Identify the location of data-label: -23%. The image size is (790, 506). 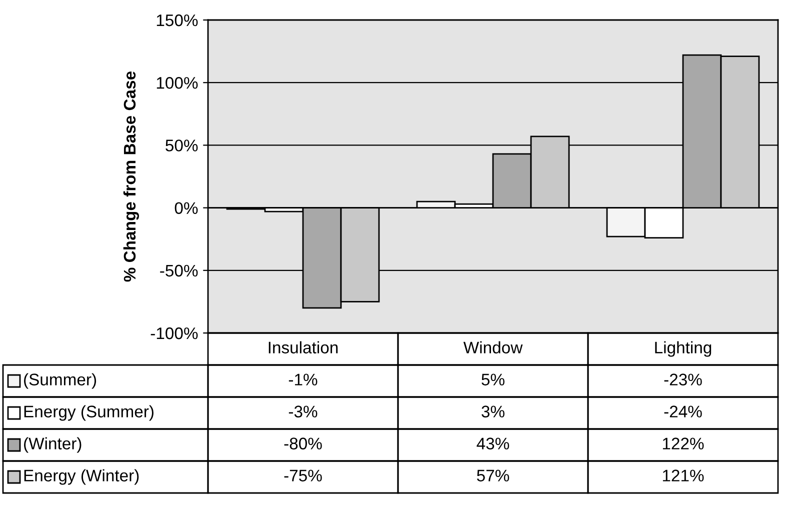
(683, 380).